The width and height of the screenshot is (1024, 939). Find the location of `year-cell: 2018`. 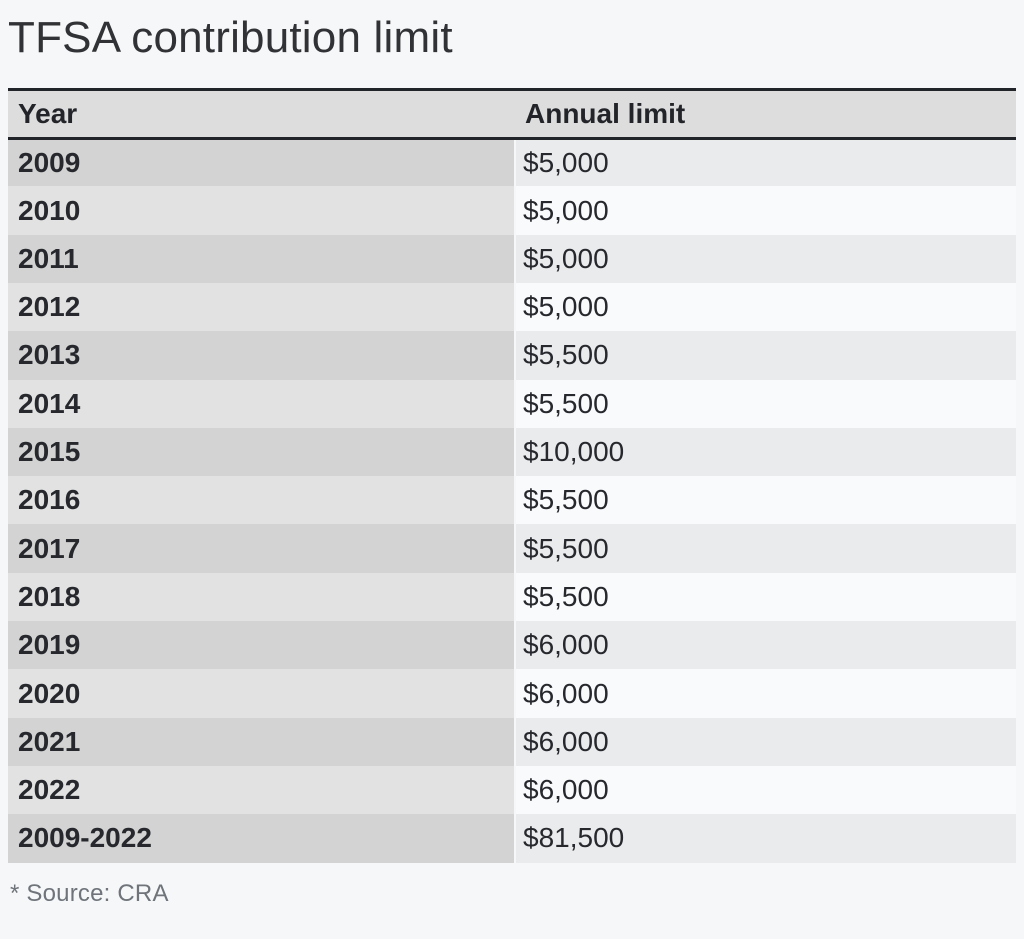

year-cell: 2018 is located at coordinates (261, 597).